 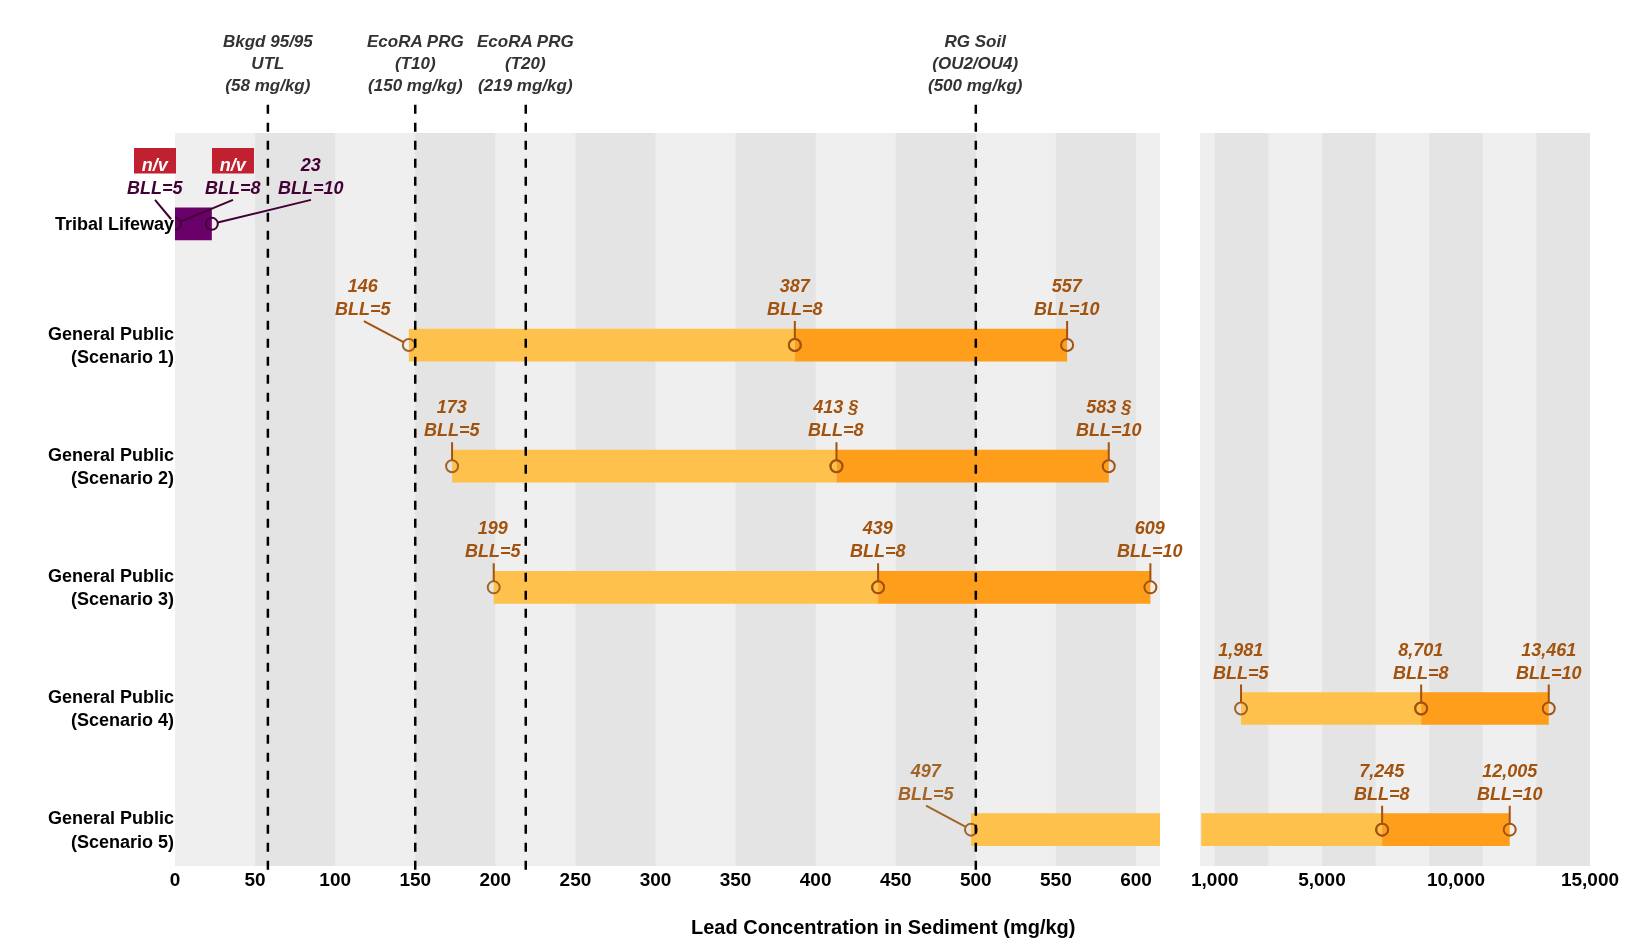 What do you see at coordinates (1456, 879) in the screenshot?
I see `x-tick-label: 10,000` at bounding box center [1456, 879].